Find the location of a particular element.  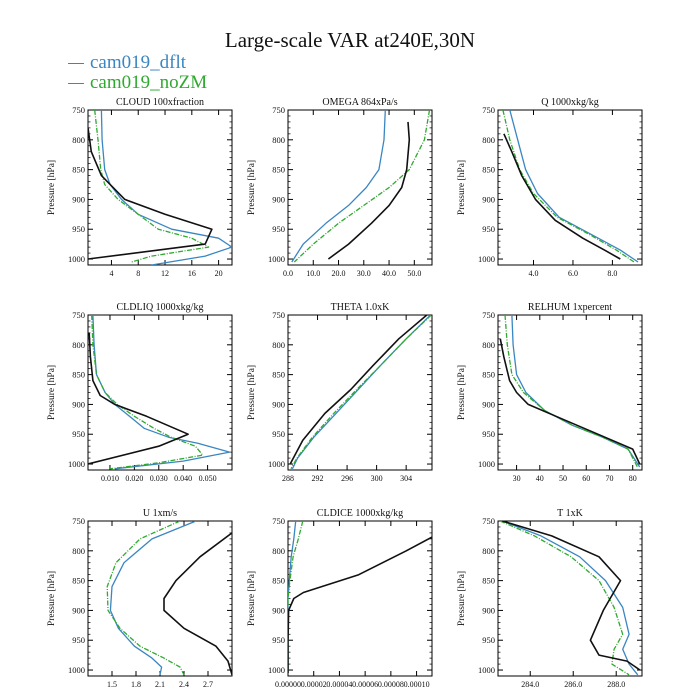

x-tick-label: 0.050 is located at coordinates (208, 478).